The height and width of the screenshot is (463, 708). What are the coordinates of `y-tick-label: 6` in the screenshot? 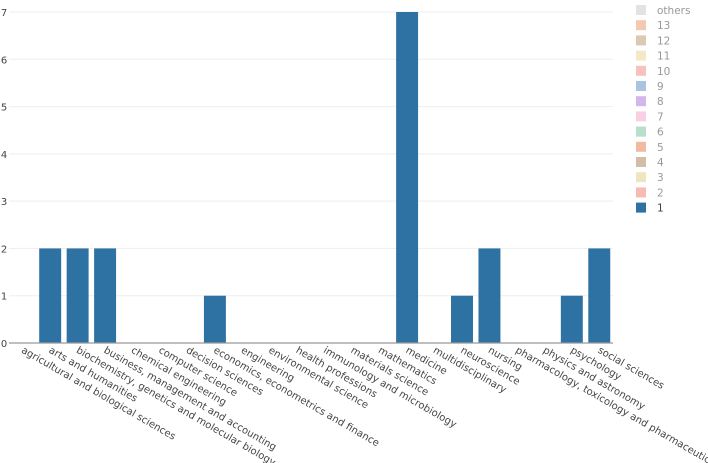 It's located at (4, 60).